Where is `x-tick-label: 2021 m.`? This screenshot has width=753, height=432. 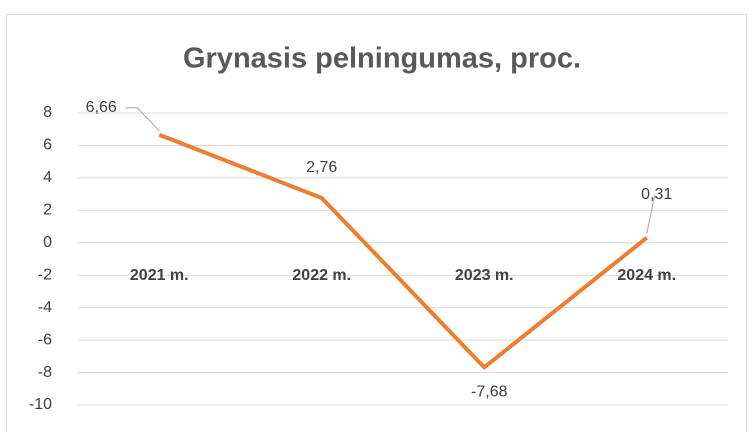
x-tick-label: 2021 m. is located at coordinates (159, 275).